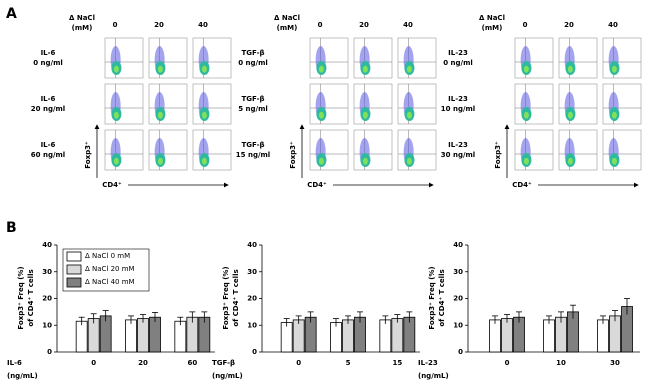 The height and width of the screenshot is (388, 650). Describe the element at coordinates (110, 269) in the screenshot. I see `legend-entry: Δ NaCl 20 mM` at that location.